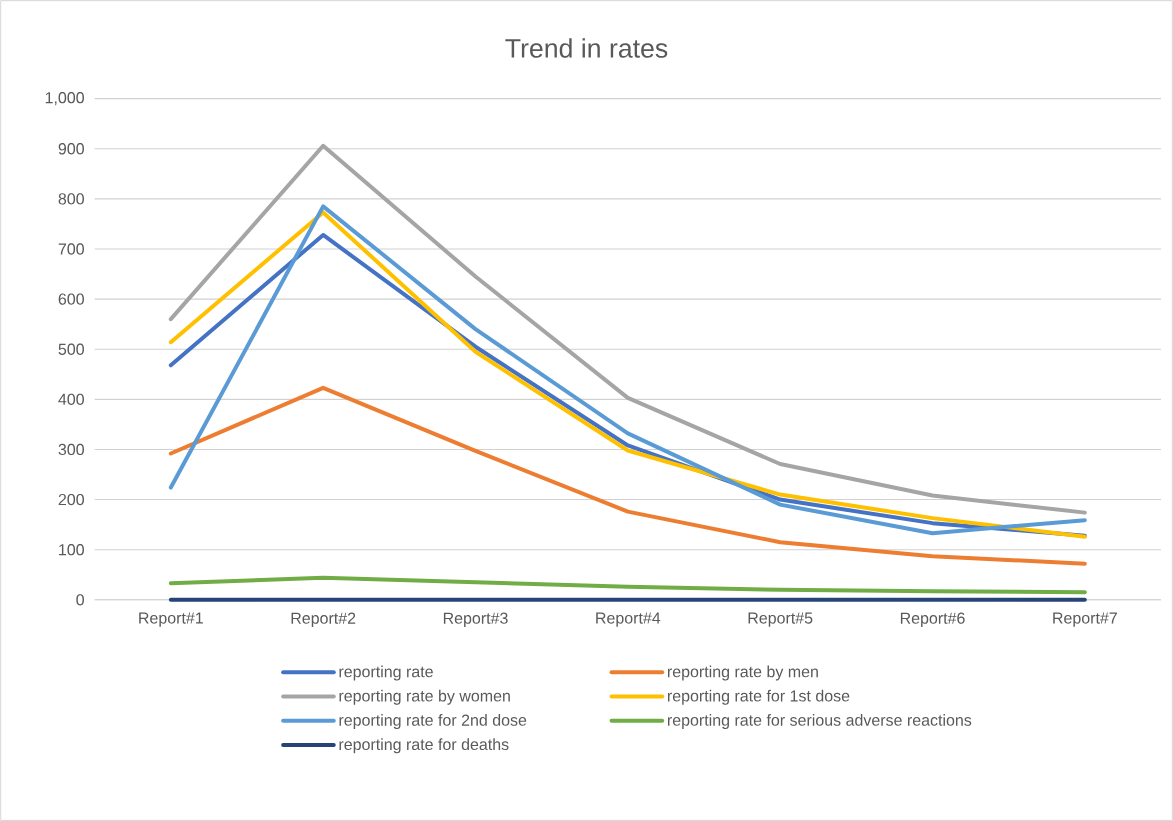 This screenshot has height=821, width=1173. Describe the element at coordinates (71, 499) in the screenshot. I see `y-tick-label: 200` at that location.